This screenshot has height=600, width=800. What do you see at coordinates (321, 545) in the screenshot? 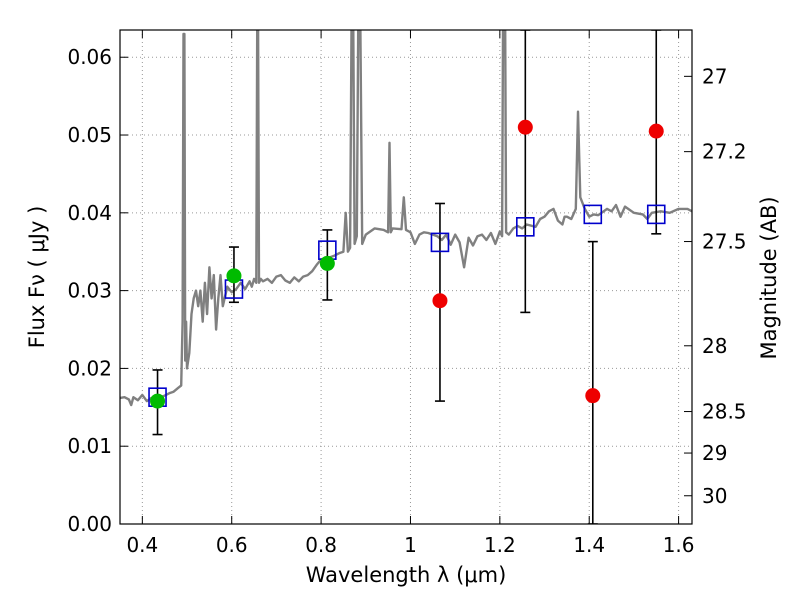
I see `x-tick-label: 0.8` at bounding box center [321, 545].